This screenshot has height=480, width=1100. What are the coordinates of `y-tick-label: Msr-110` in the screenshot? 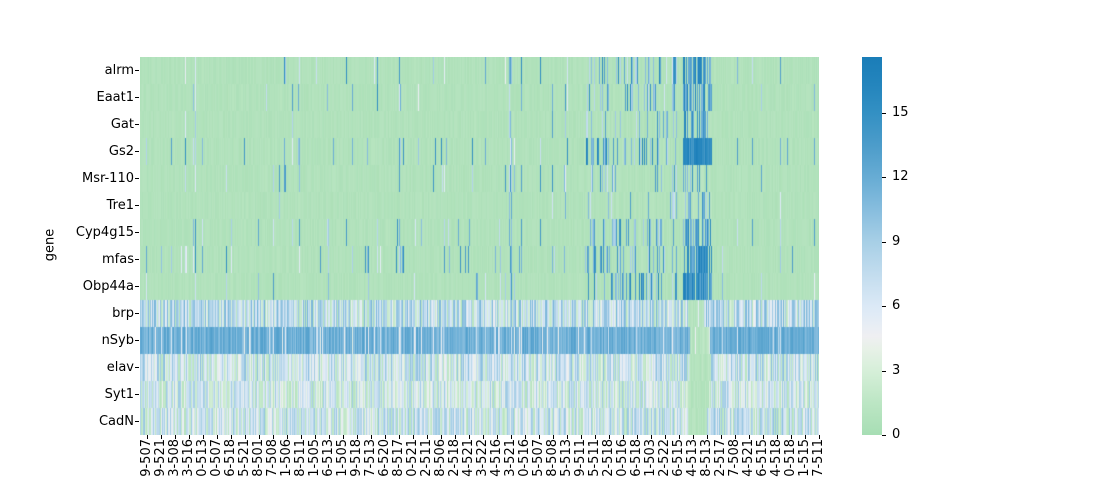 It's located at (107, 178).